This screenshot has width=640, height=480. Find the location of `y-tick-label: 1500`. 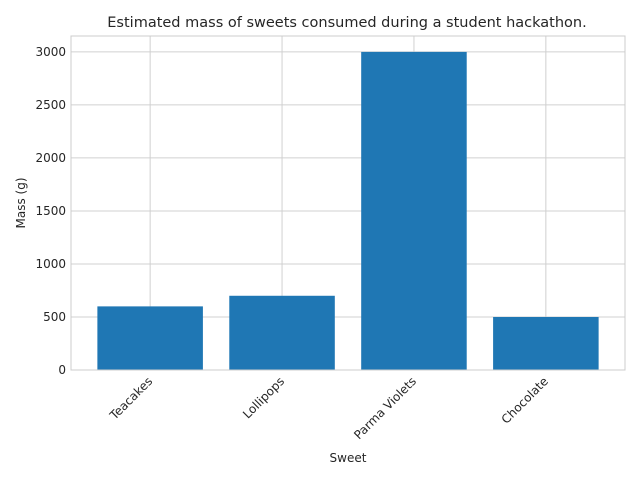

y-tick-label: 1500 is located at coordinates (50, 211).